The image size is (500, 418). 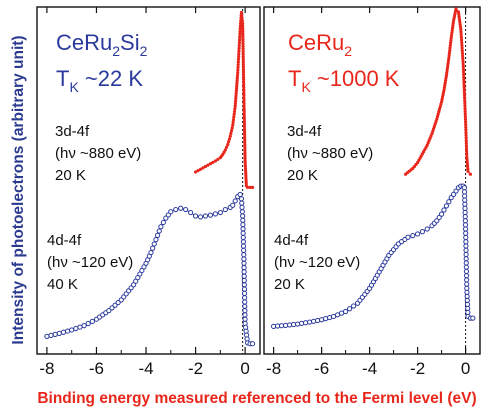 What do you see at coordinates (330, 153) in the screenshot?
I see `spectrum-annotation-line: (hν ~880 eV)` at bounding box center [330, 153].